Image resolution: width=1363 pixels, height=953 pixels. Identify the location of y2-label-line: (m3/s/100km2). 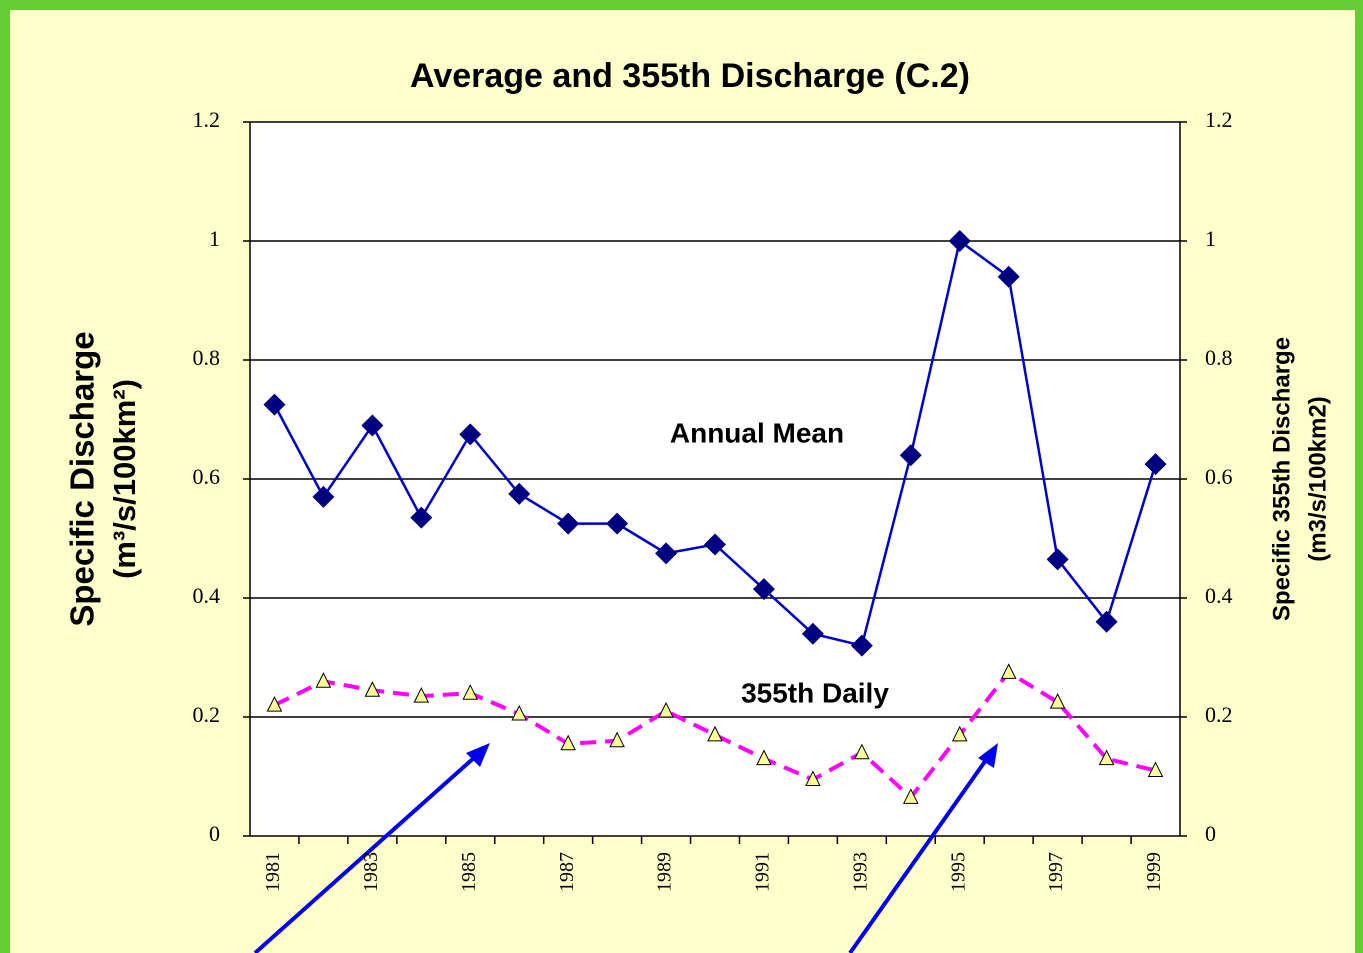
(1317, 478).